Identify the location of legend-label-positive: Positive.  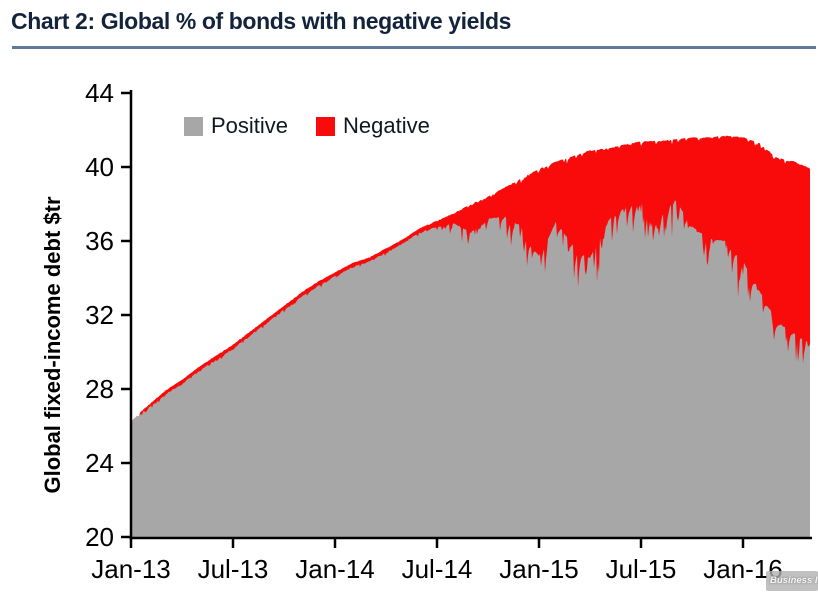
(250, 125).